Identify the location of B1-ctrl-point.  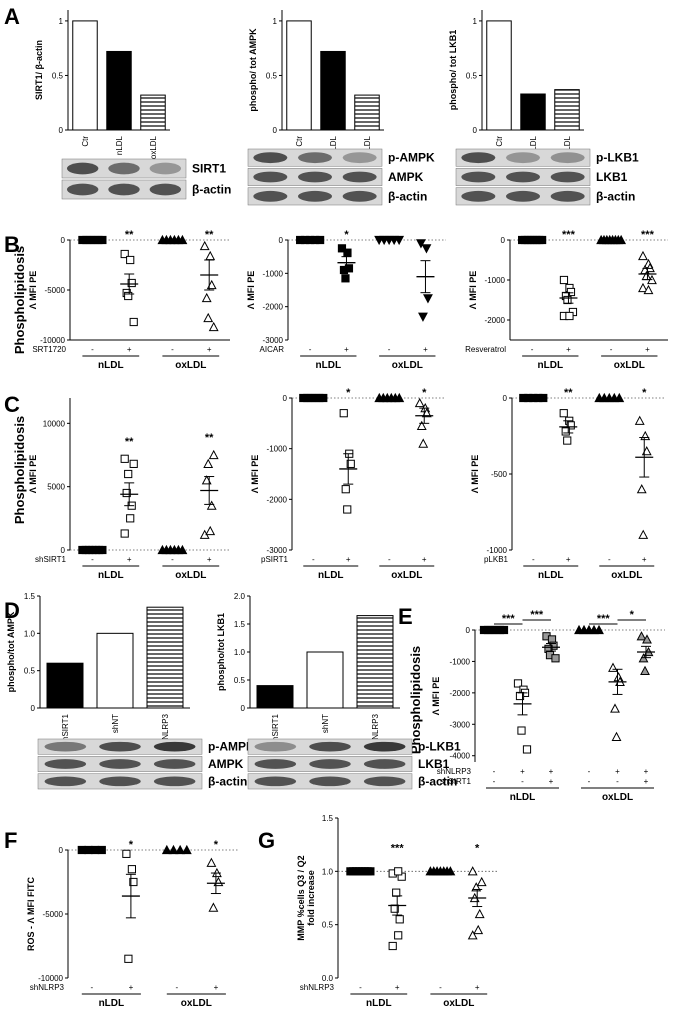
(102, 240).